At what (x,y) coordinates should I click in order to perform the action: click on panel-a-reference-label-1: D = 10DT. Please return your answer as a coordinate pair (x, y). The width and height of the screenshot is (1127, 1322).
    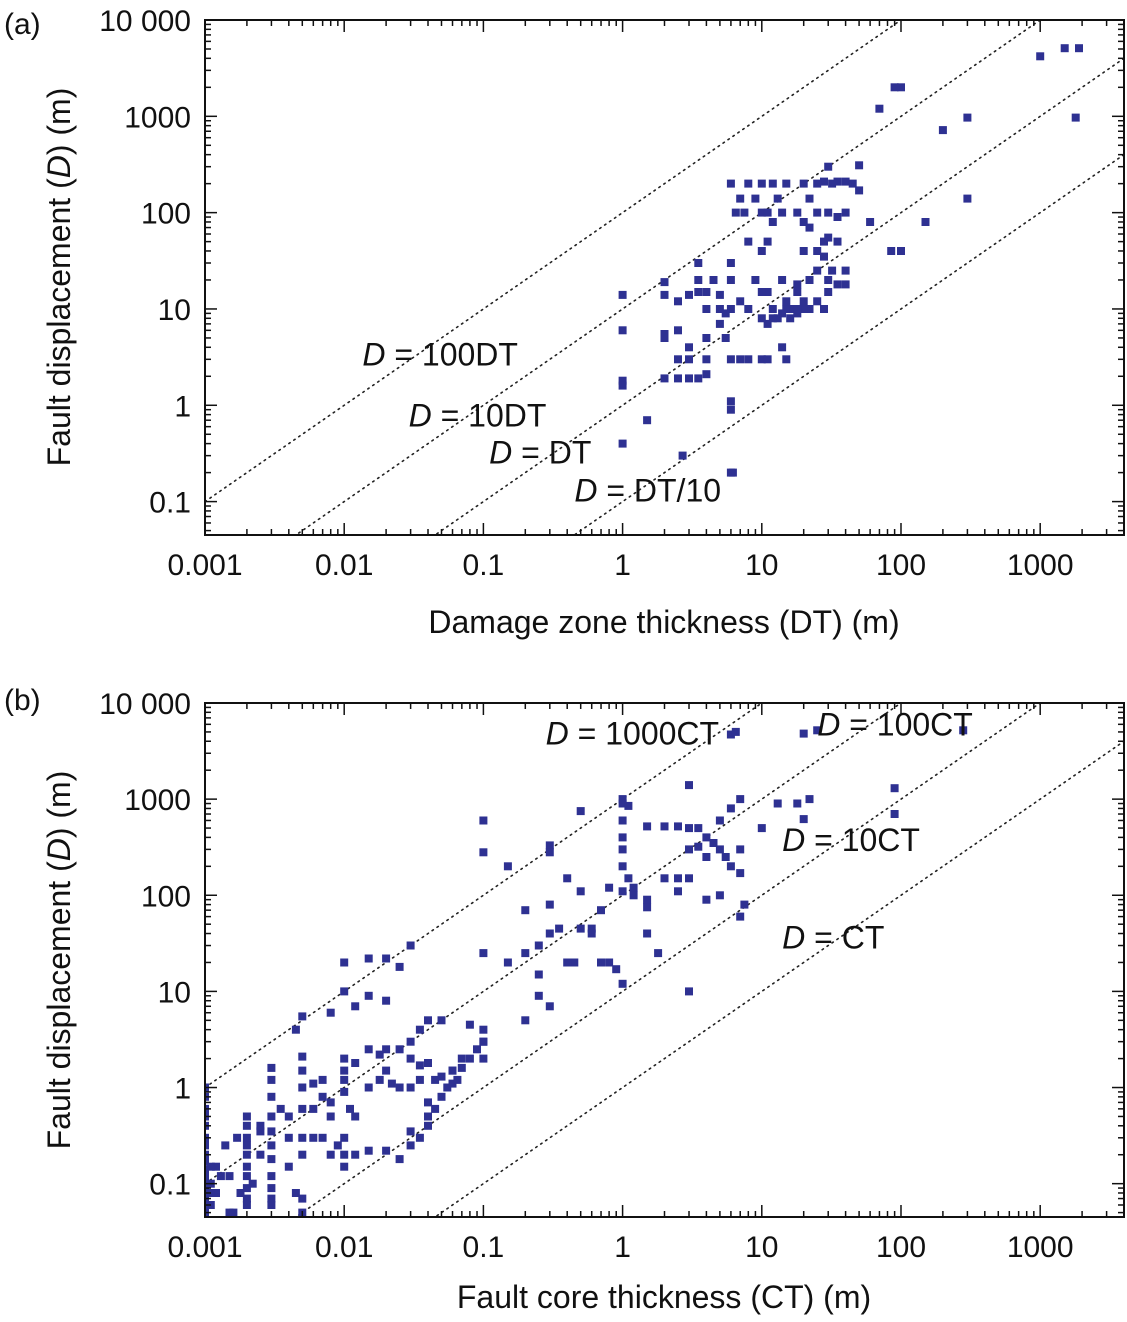
    Looking at the image, I should click on (478, 416).